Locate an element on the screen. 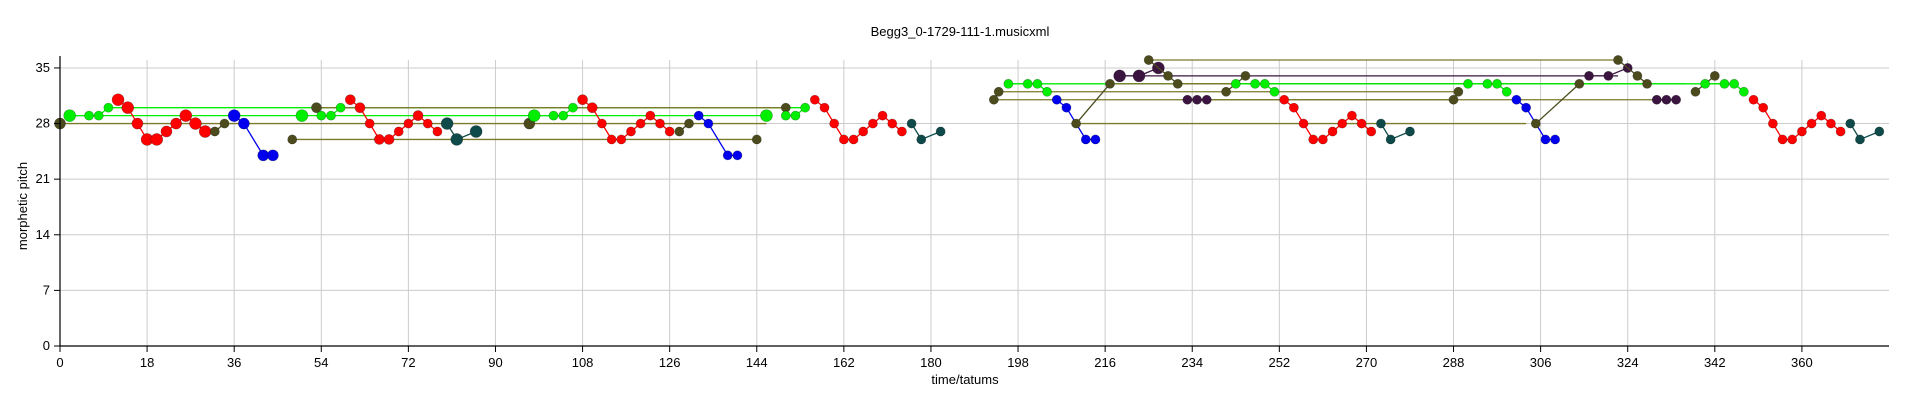  y-axis-label: morphetic pitch is located at coordinates (22, 206).